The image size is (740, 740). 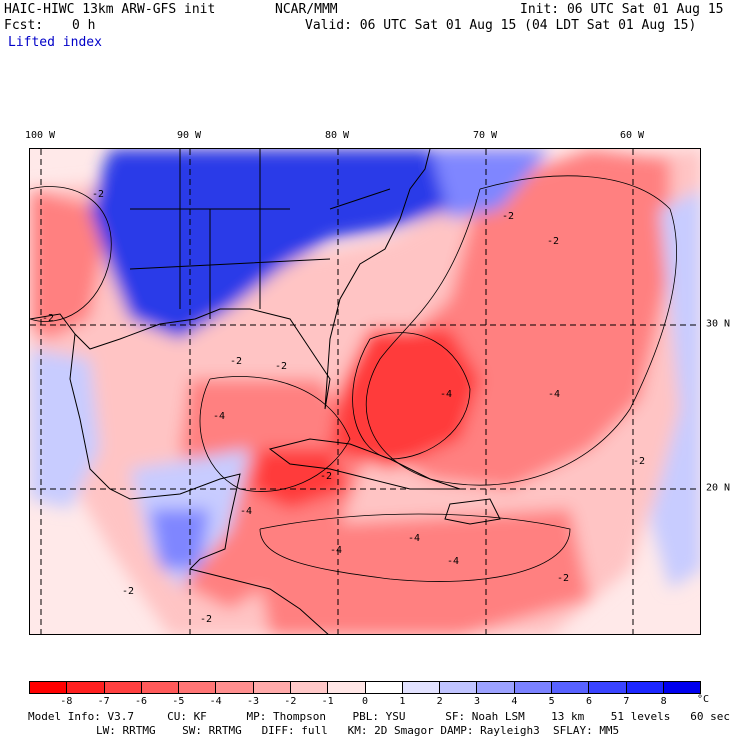 I want to click on lon-label: 70 W, so click(x=485, y=135).